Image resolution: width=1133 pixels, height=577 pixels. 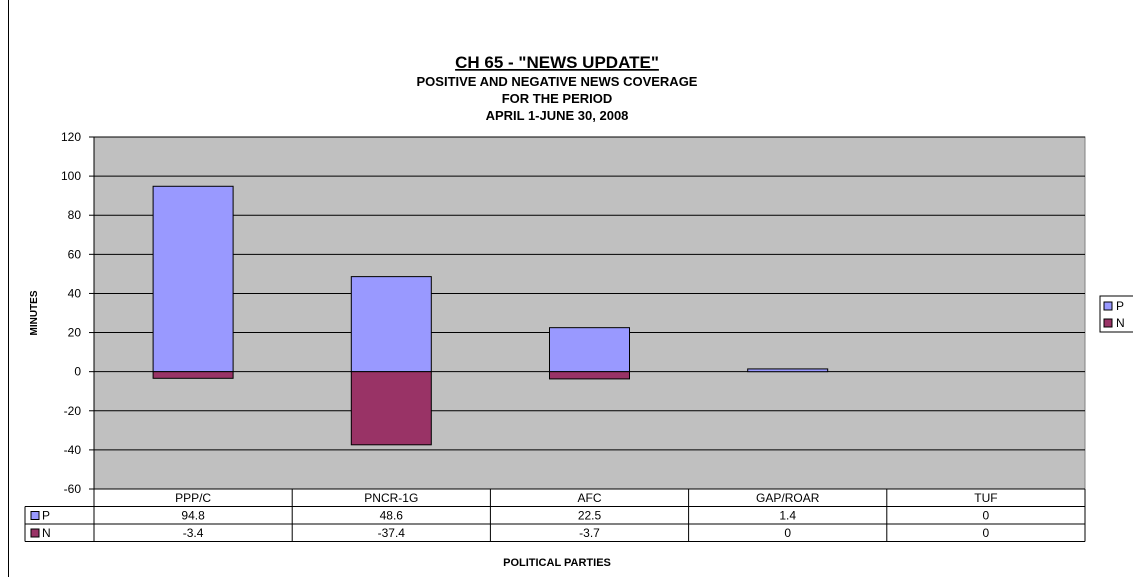 I want to click on x-tick-label: GAP/ROAR, so click(x=788, y=498).